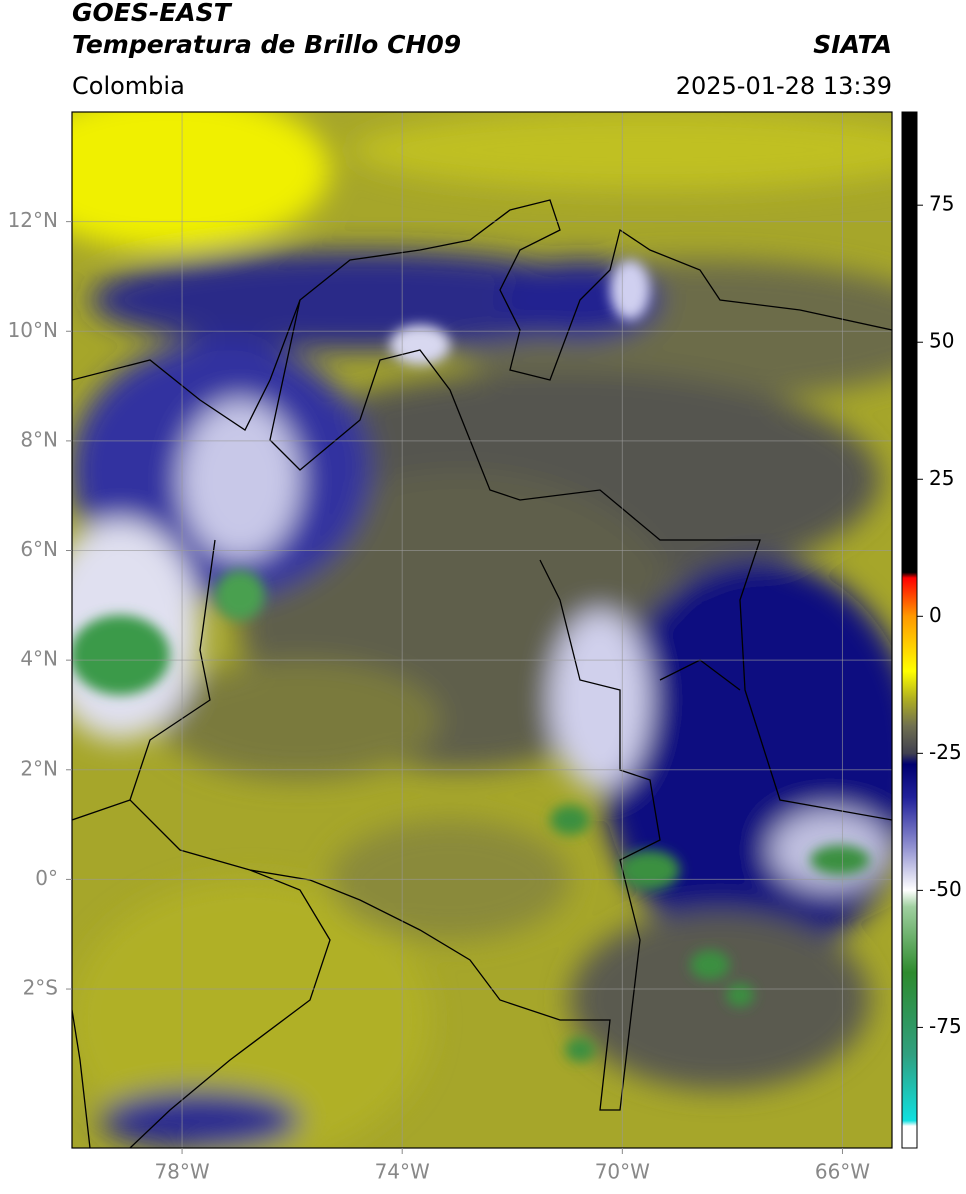 This screenshot has width=966, height=1194. What do you see at coordinates (622, 1172) in the screenshot?
I see `x-tick-label: 70°W` at bounding box center [622, 1172].